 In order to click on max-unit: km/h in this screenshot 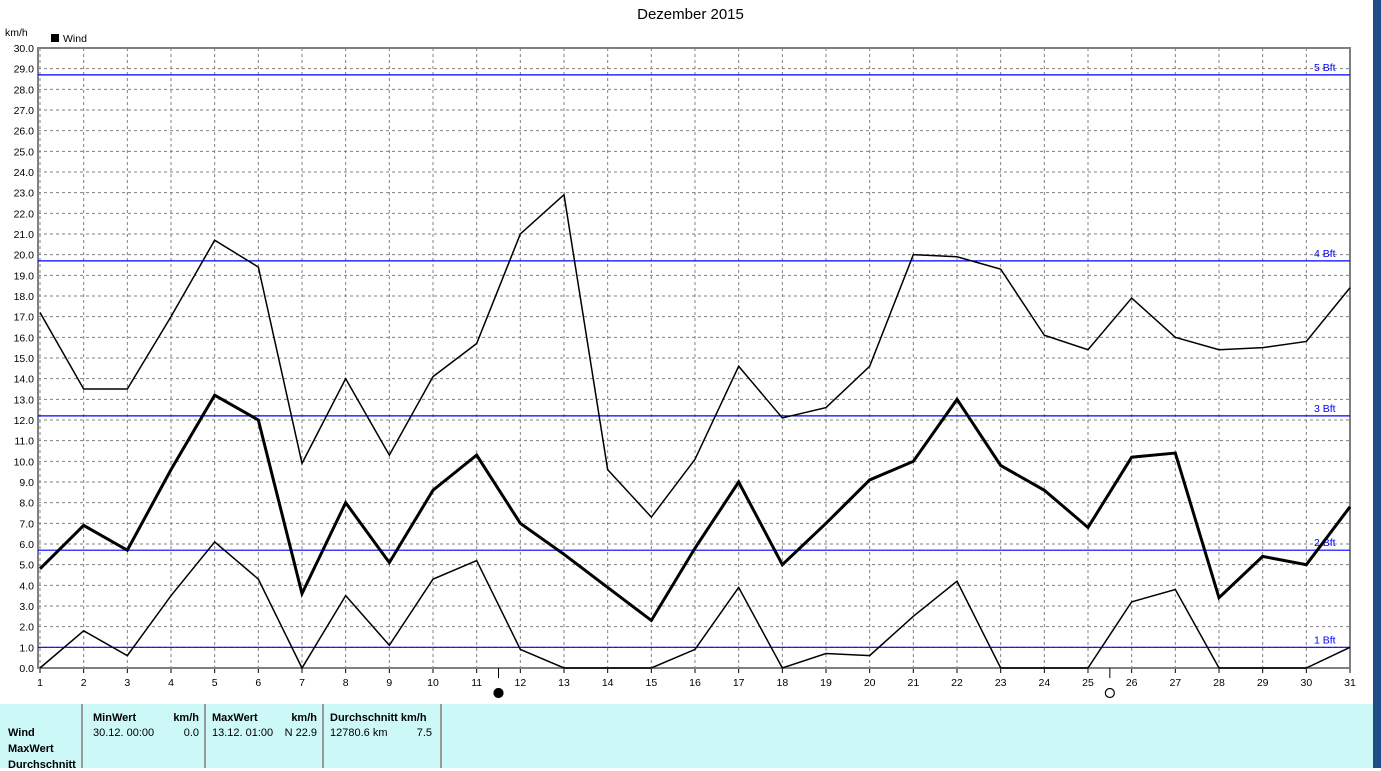, I will do `click(304, 718)`.